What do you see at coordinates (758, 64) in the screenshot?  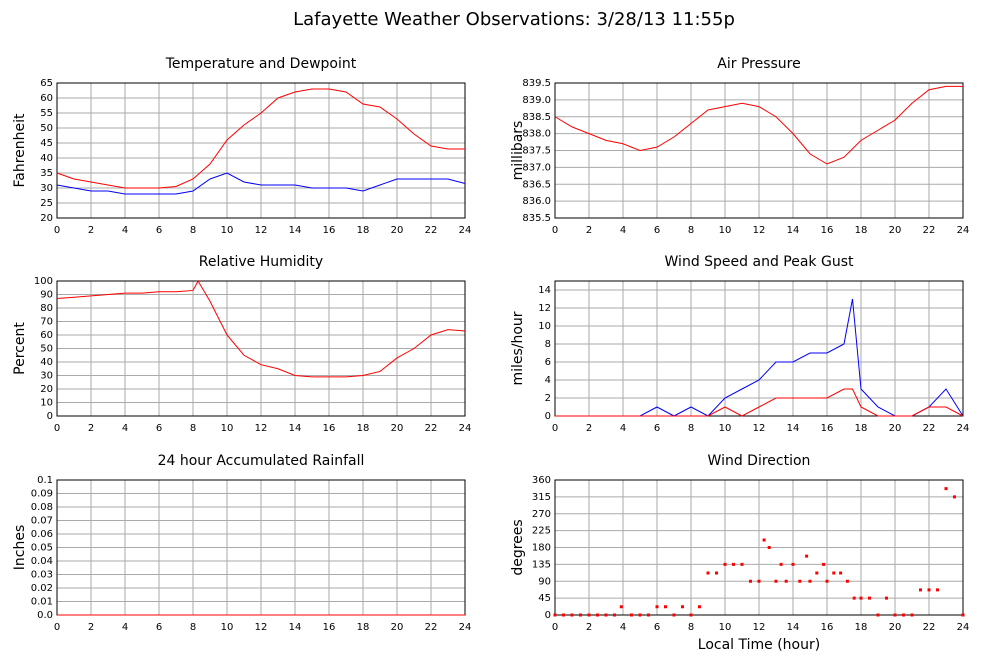 I see `chart-title: Air Pressure` at bounding box center [758, 64].